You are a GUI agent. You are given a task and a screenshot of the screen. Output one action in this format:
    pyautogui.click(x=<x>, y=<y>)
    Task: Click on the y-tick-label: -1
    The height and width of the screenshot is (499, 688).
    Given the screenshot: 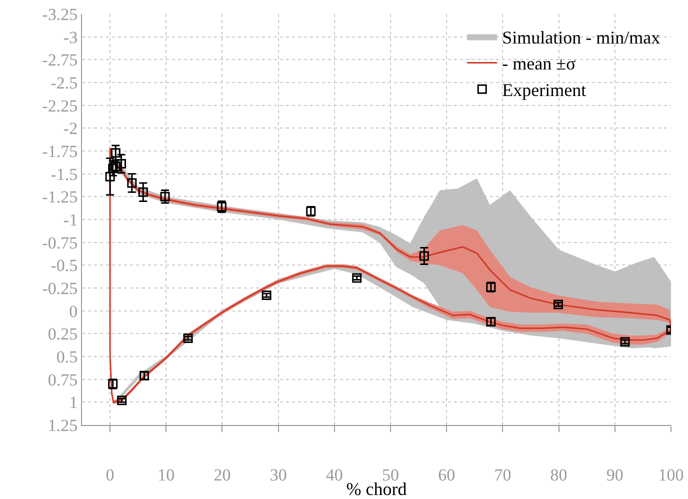 What is the action you would take?
    pyautogui.click(x=70, y=220)
    